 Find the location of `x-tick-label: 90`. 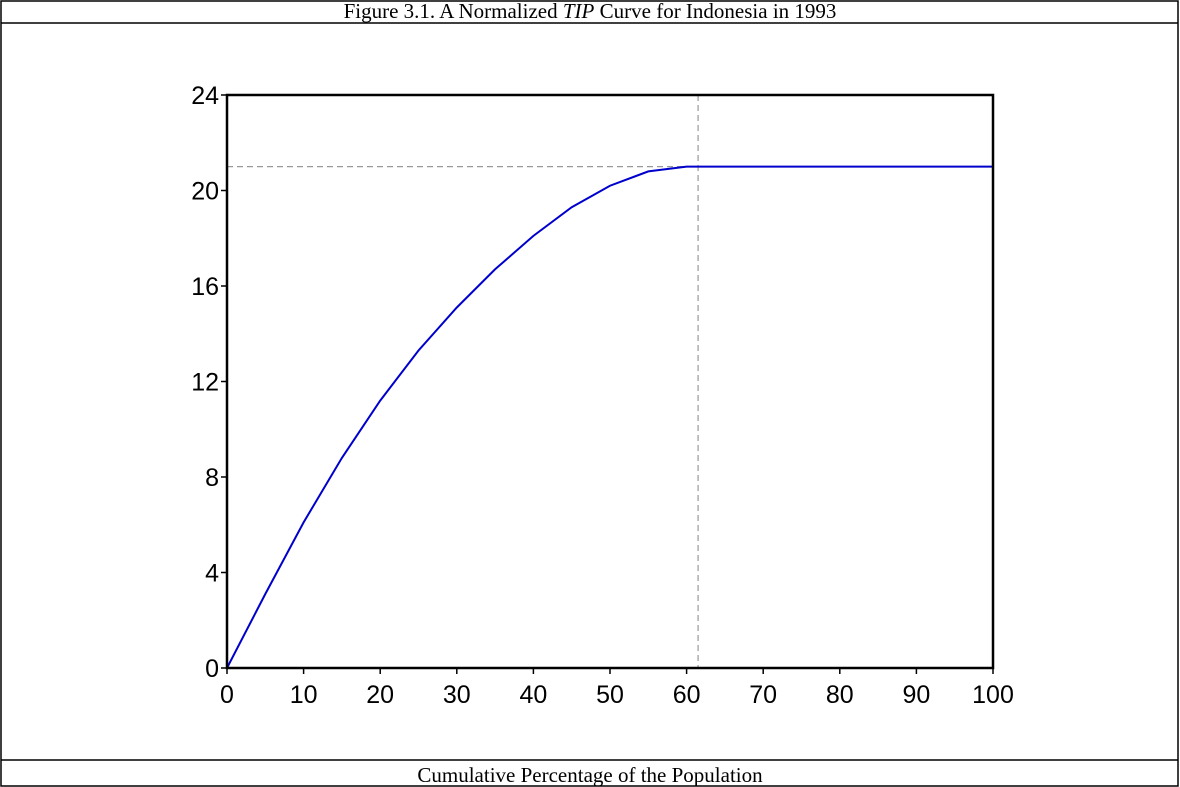

x-tick-label: 90 is located at coordinates (916, 695).